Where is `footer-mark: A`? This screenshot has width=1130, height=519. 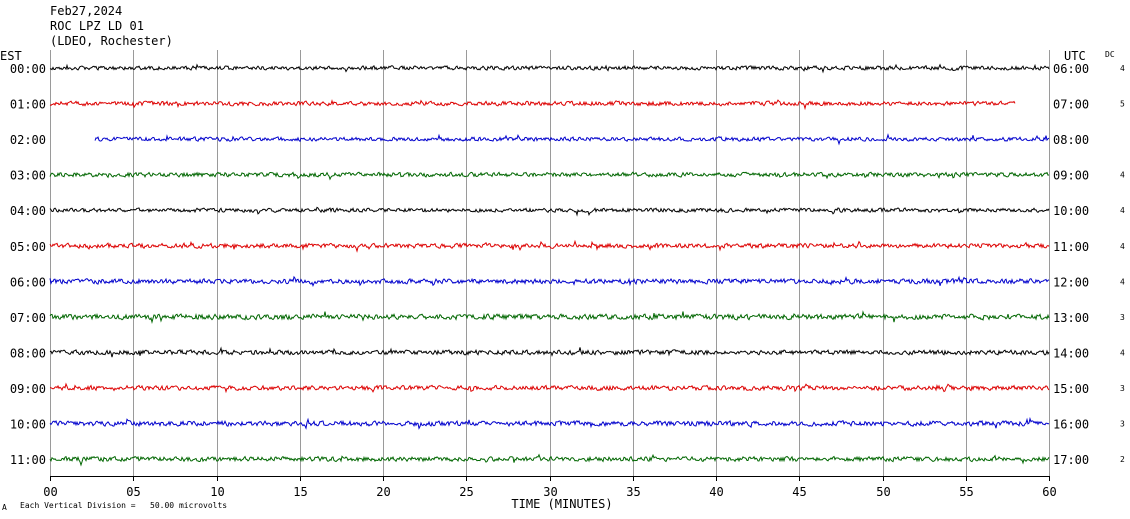
footer-mark: A is located at coordinates (4, 507).